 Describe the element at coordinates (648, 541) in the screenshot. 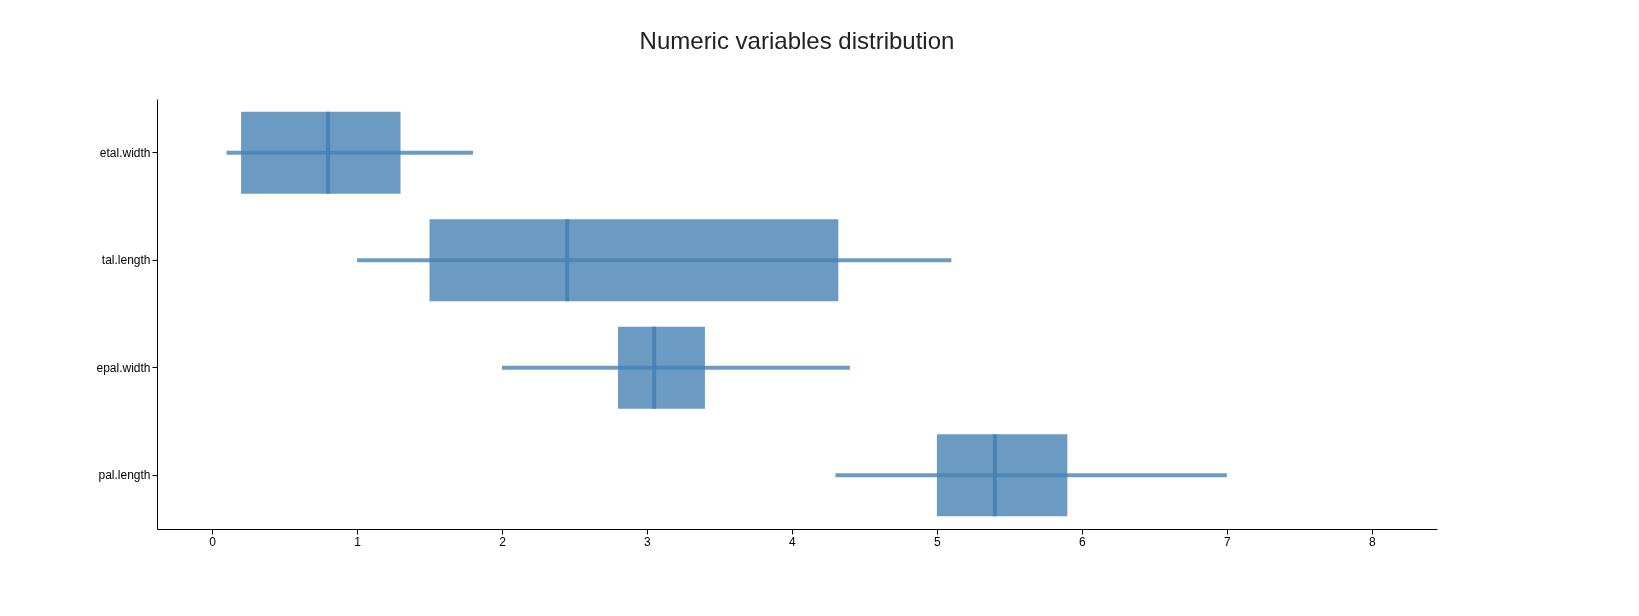

I see `x-tick-label: 3` at that location.